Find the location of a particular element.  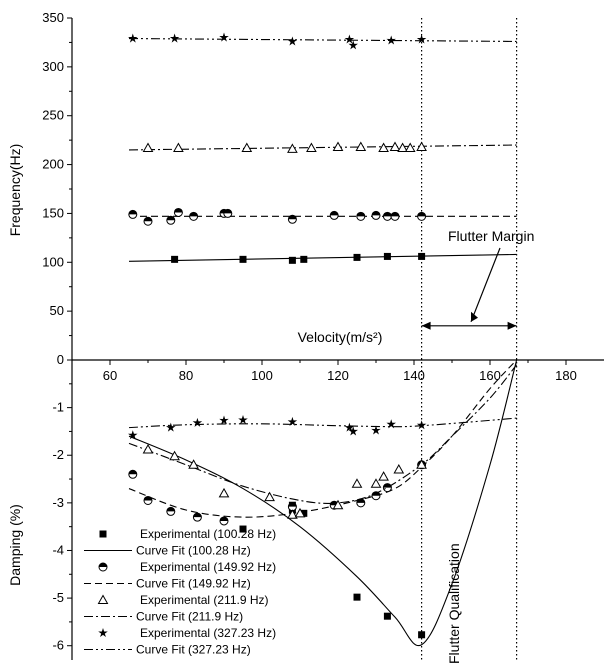

velocity-axis-label: Velocity(m/s²) is located at coordinates (340, 337).